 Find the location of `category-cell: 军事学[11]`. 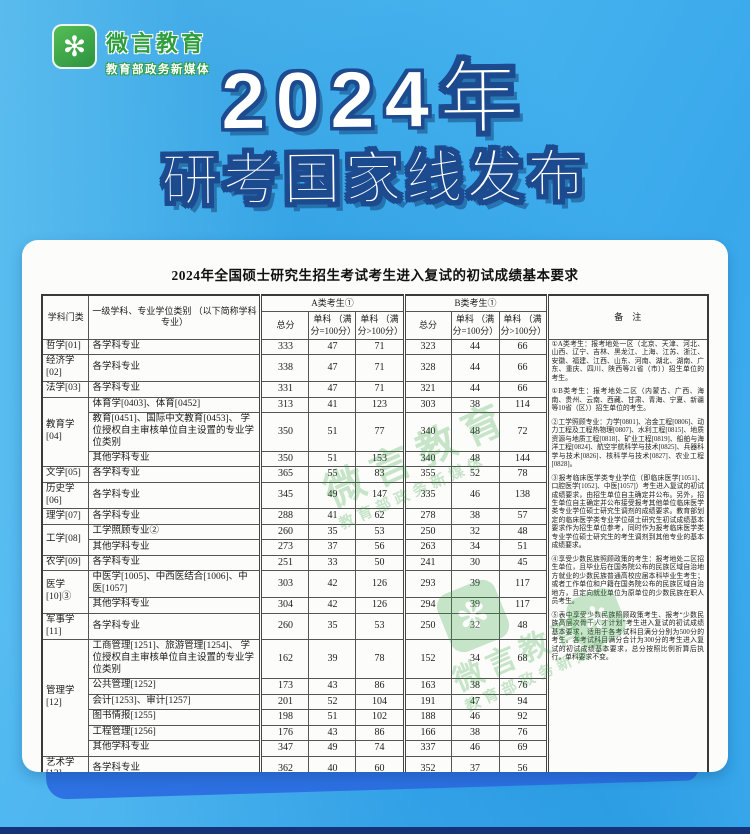

category-cell: 军事学[11] is located at coordinates (65, 626).